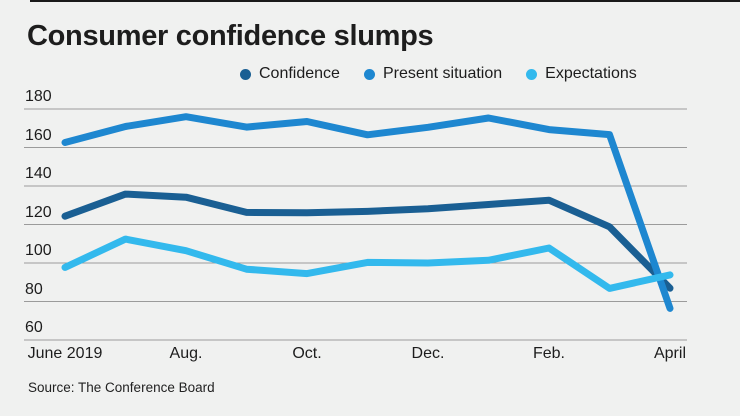 The width and height of the screenshot is (740, 416). What do you see at coordinates (230, 36) in the screenshot?
I see `chart-title: Consumer confidence slumps` at bounding box center [230, 36].